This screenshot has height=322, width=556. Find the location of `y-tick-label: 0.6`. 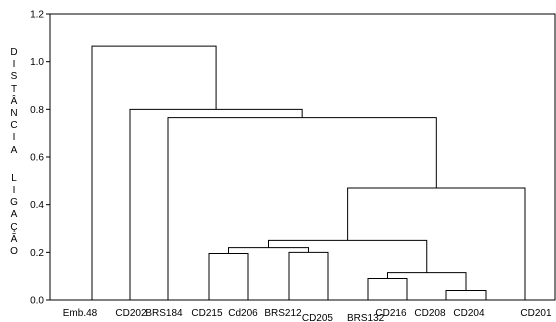

y-tick-label: 0.6 is located at coordinates (37, 158).